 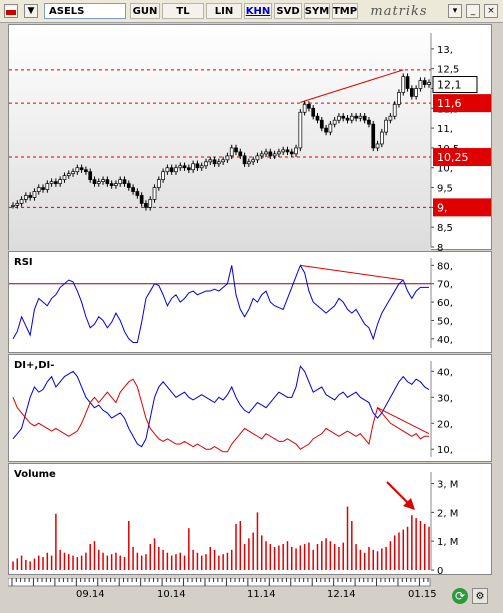 I want to click on price-trendline, so click(x=352, y=86).